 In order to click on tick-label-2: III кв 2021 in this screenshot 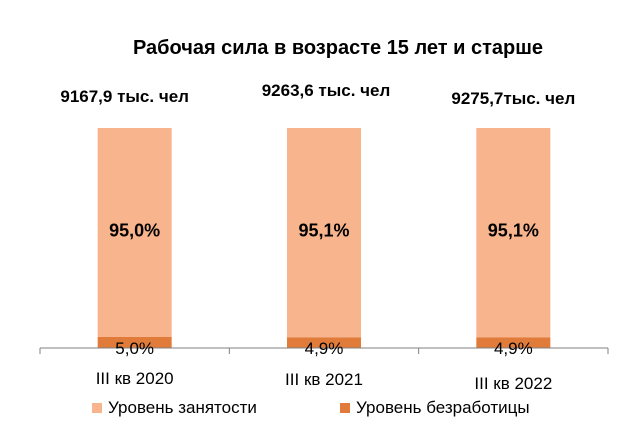, I will do `click(324, 379)`.